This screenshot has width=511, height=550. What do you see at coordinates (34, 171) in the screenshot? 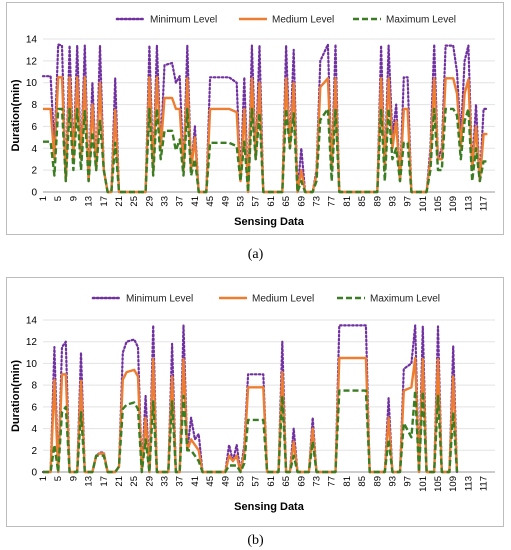
I see `chart-a-y-tick-label: 2` at bounding box center [34, 171].